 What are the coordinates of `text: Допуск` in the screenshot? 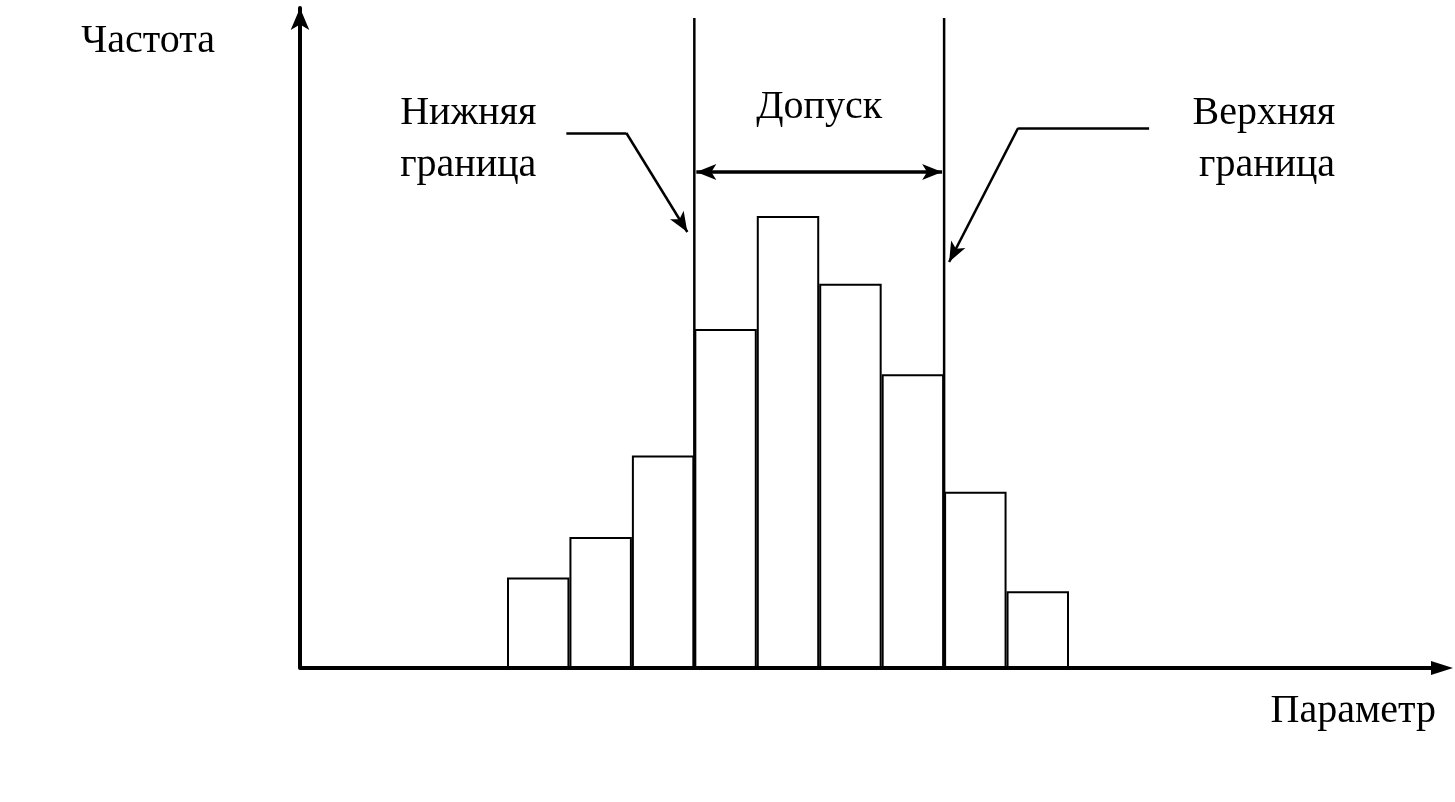 It's located at (819, 104).